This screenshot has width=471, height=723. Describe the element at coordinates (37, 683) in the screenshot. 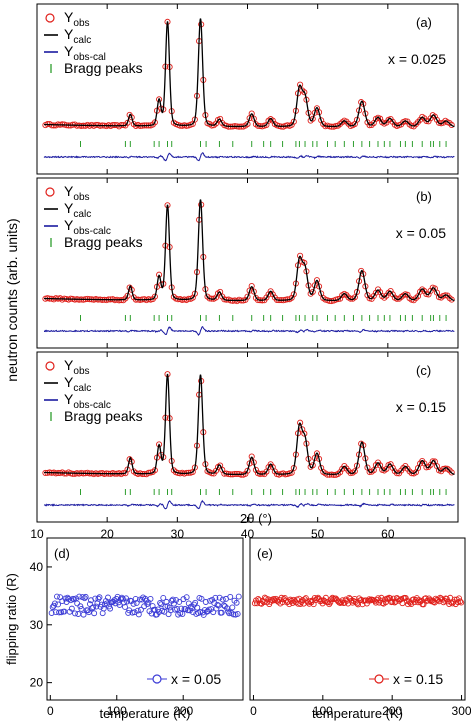

I see `y-tick-label: 20` at that location.